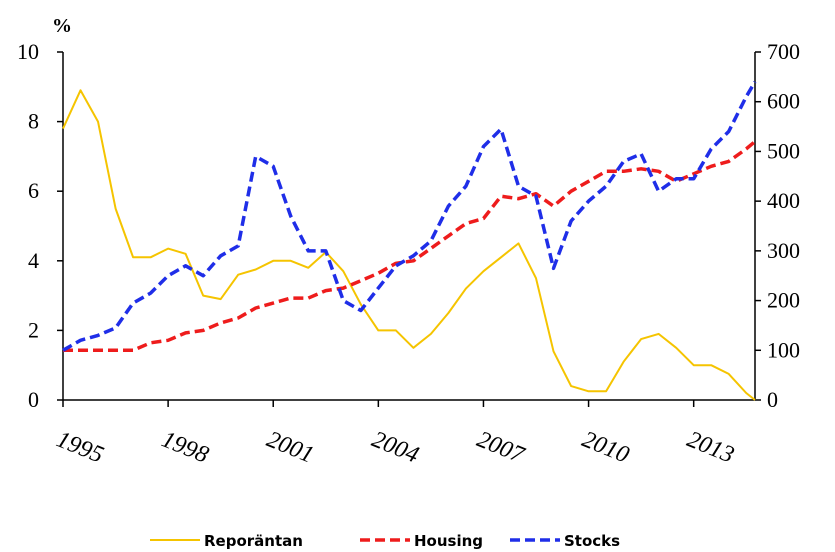  What do you see at coordinates (185, 447) in the screenshot?
I see `x-tick-label: 1998` at bounding box center [185, 447].